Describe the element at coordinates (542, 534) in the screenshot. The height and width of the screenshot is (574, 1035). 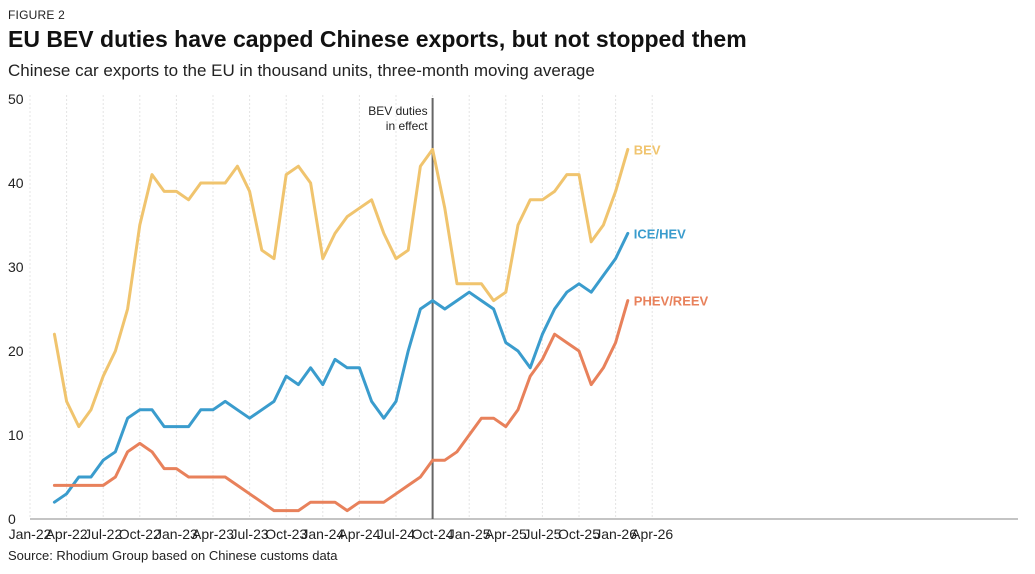
I see `x-tick-label: Jul-25` at that location.